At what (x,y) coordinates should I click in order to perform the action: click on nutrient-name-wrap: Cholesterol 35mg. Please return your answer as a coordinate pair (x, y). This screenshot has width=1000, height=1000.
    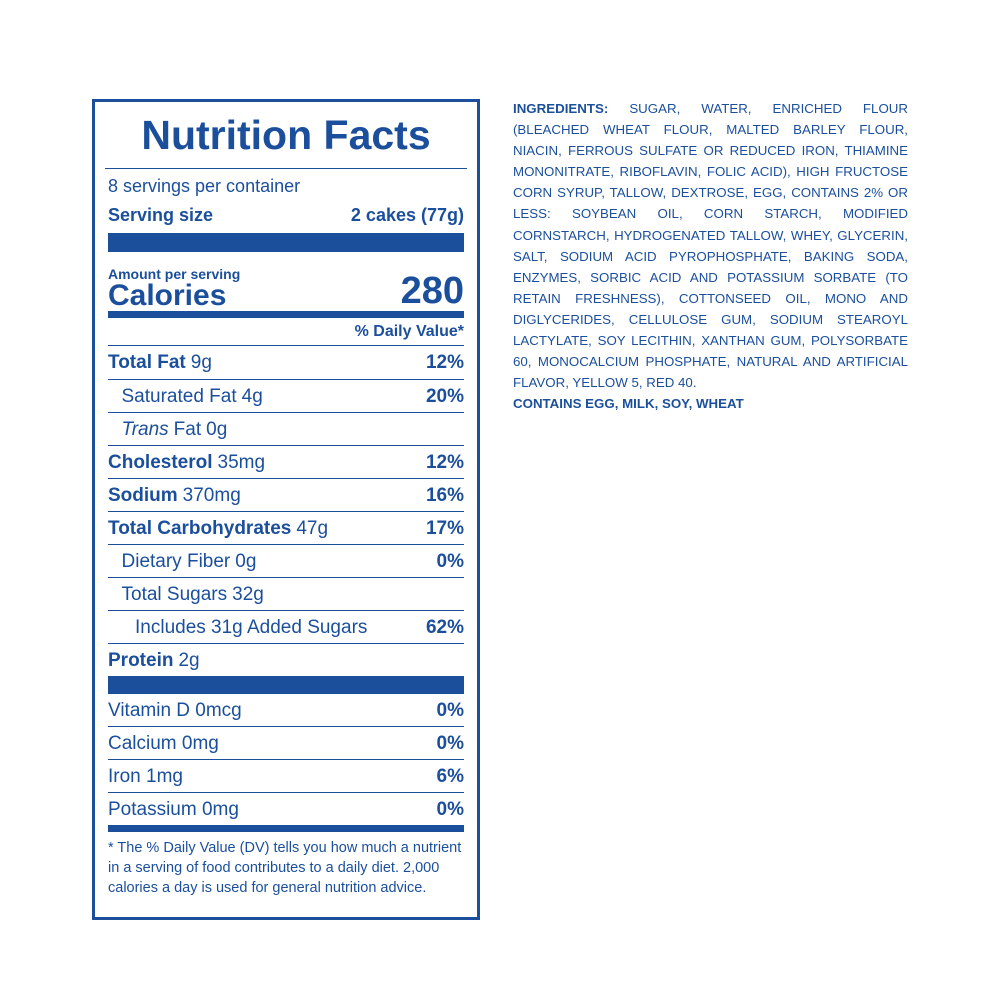
    Looking at the image, I should click on (186, 462).